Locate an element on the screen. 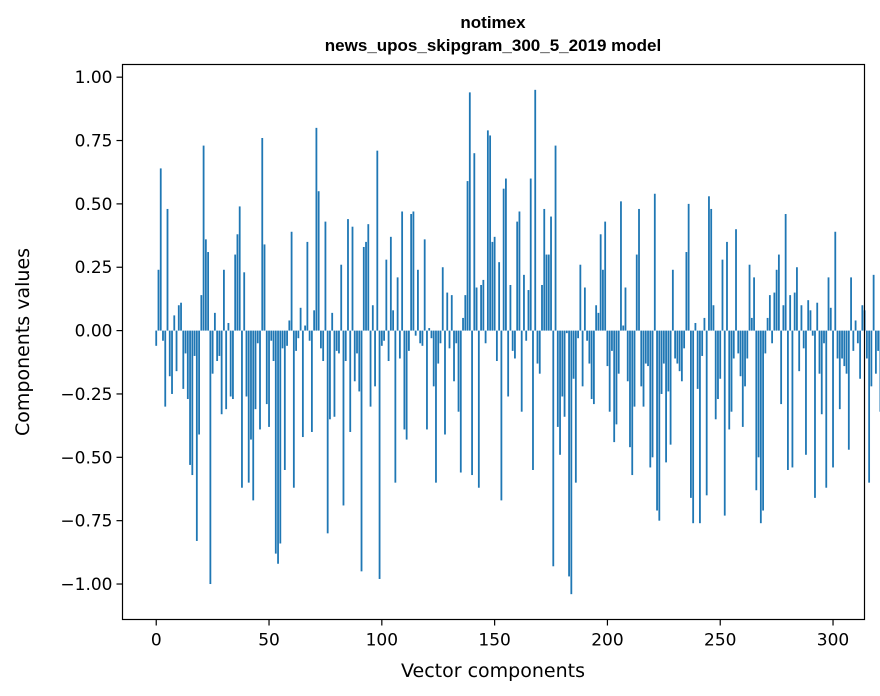 This screenshot has height=696, width=880. y-tick-label: −1.00 is located at coordinates (86, 585).